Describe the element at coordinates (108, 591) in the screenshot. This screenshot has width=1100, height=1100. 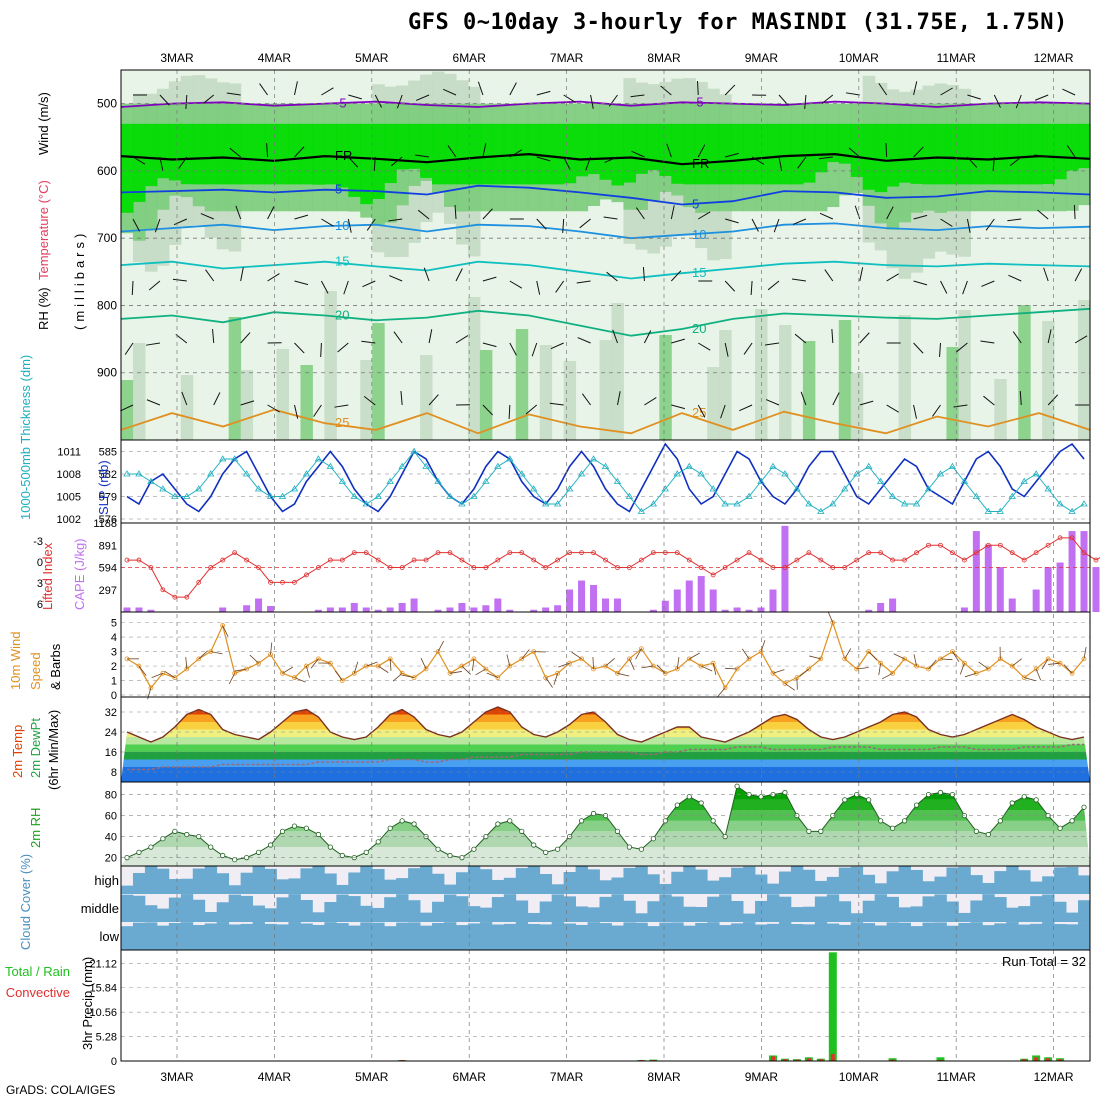
I see `cape-tick-label: 297` at that location.